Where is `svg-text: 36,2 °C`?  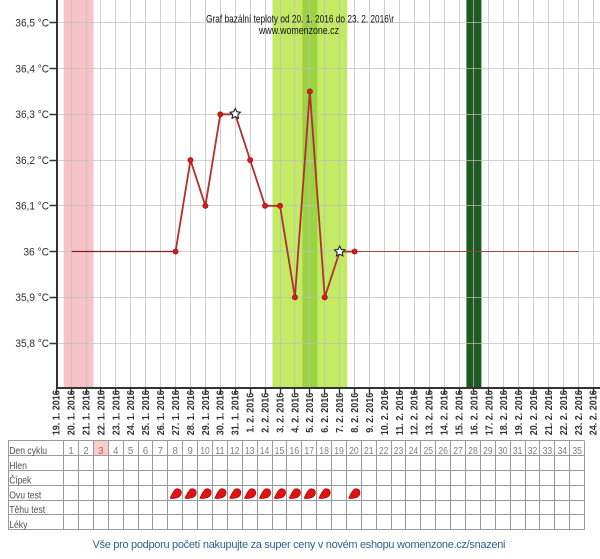 svg-text: 36,2 °C is located at coordinates (32, 161).